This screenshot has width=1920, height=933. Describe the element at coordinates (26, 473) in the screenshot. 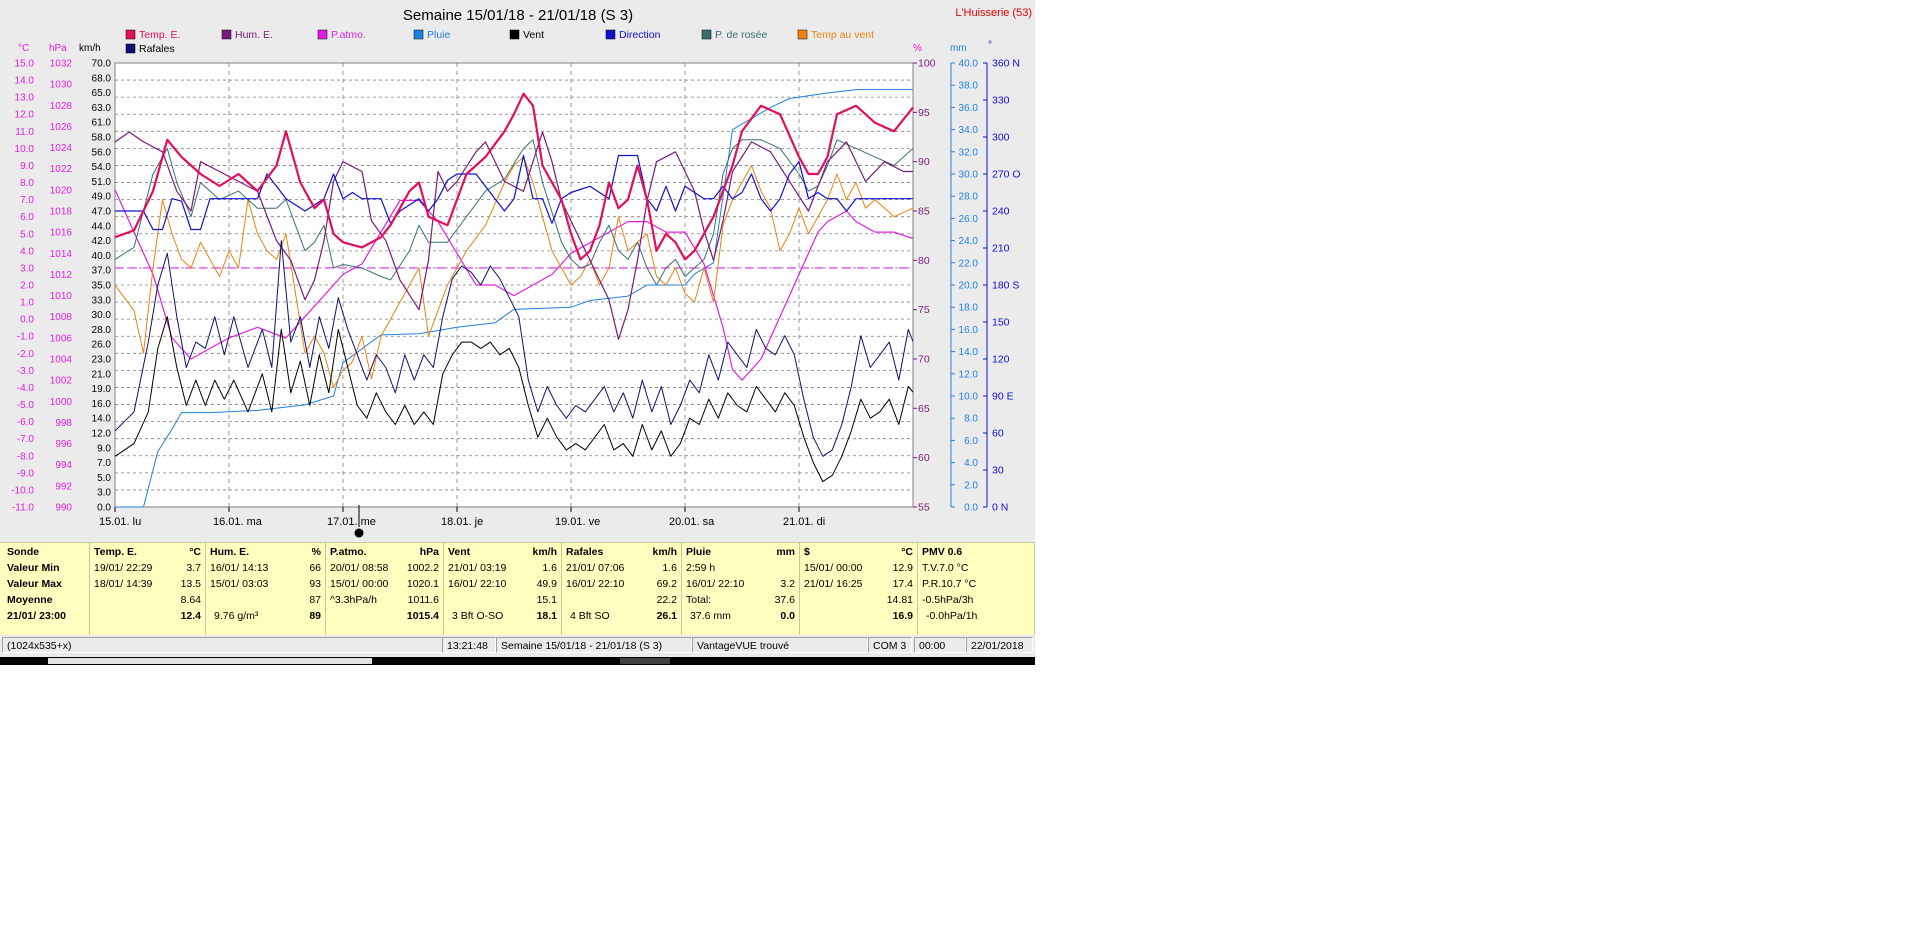

I see `temp-tick-label: -9.0` at that location.